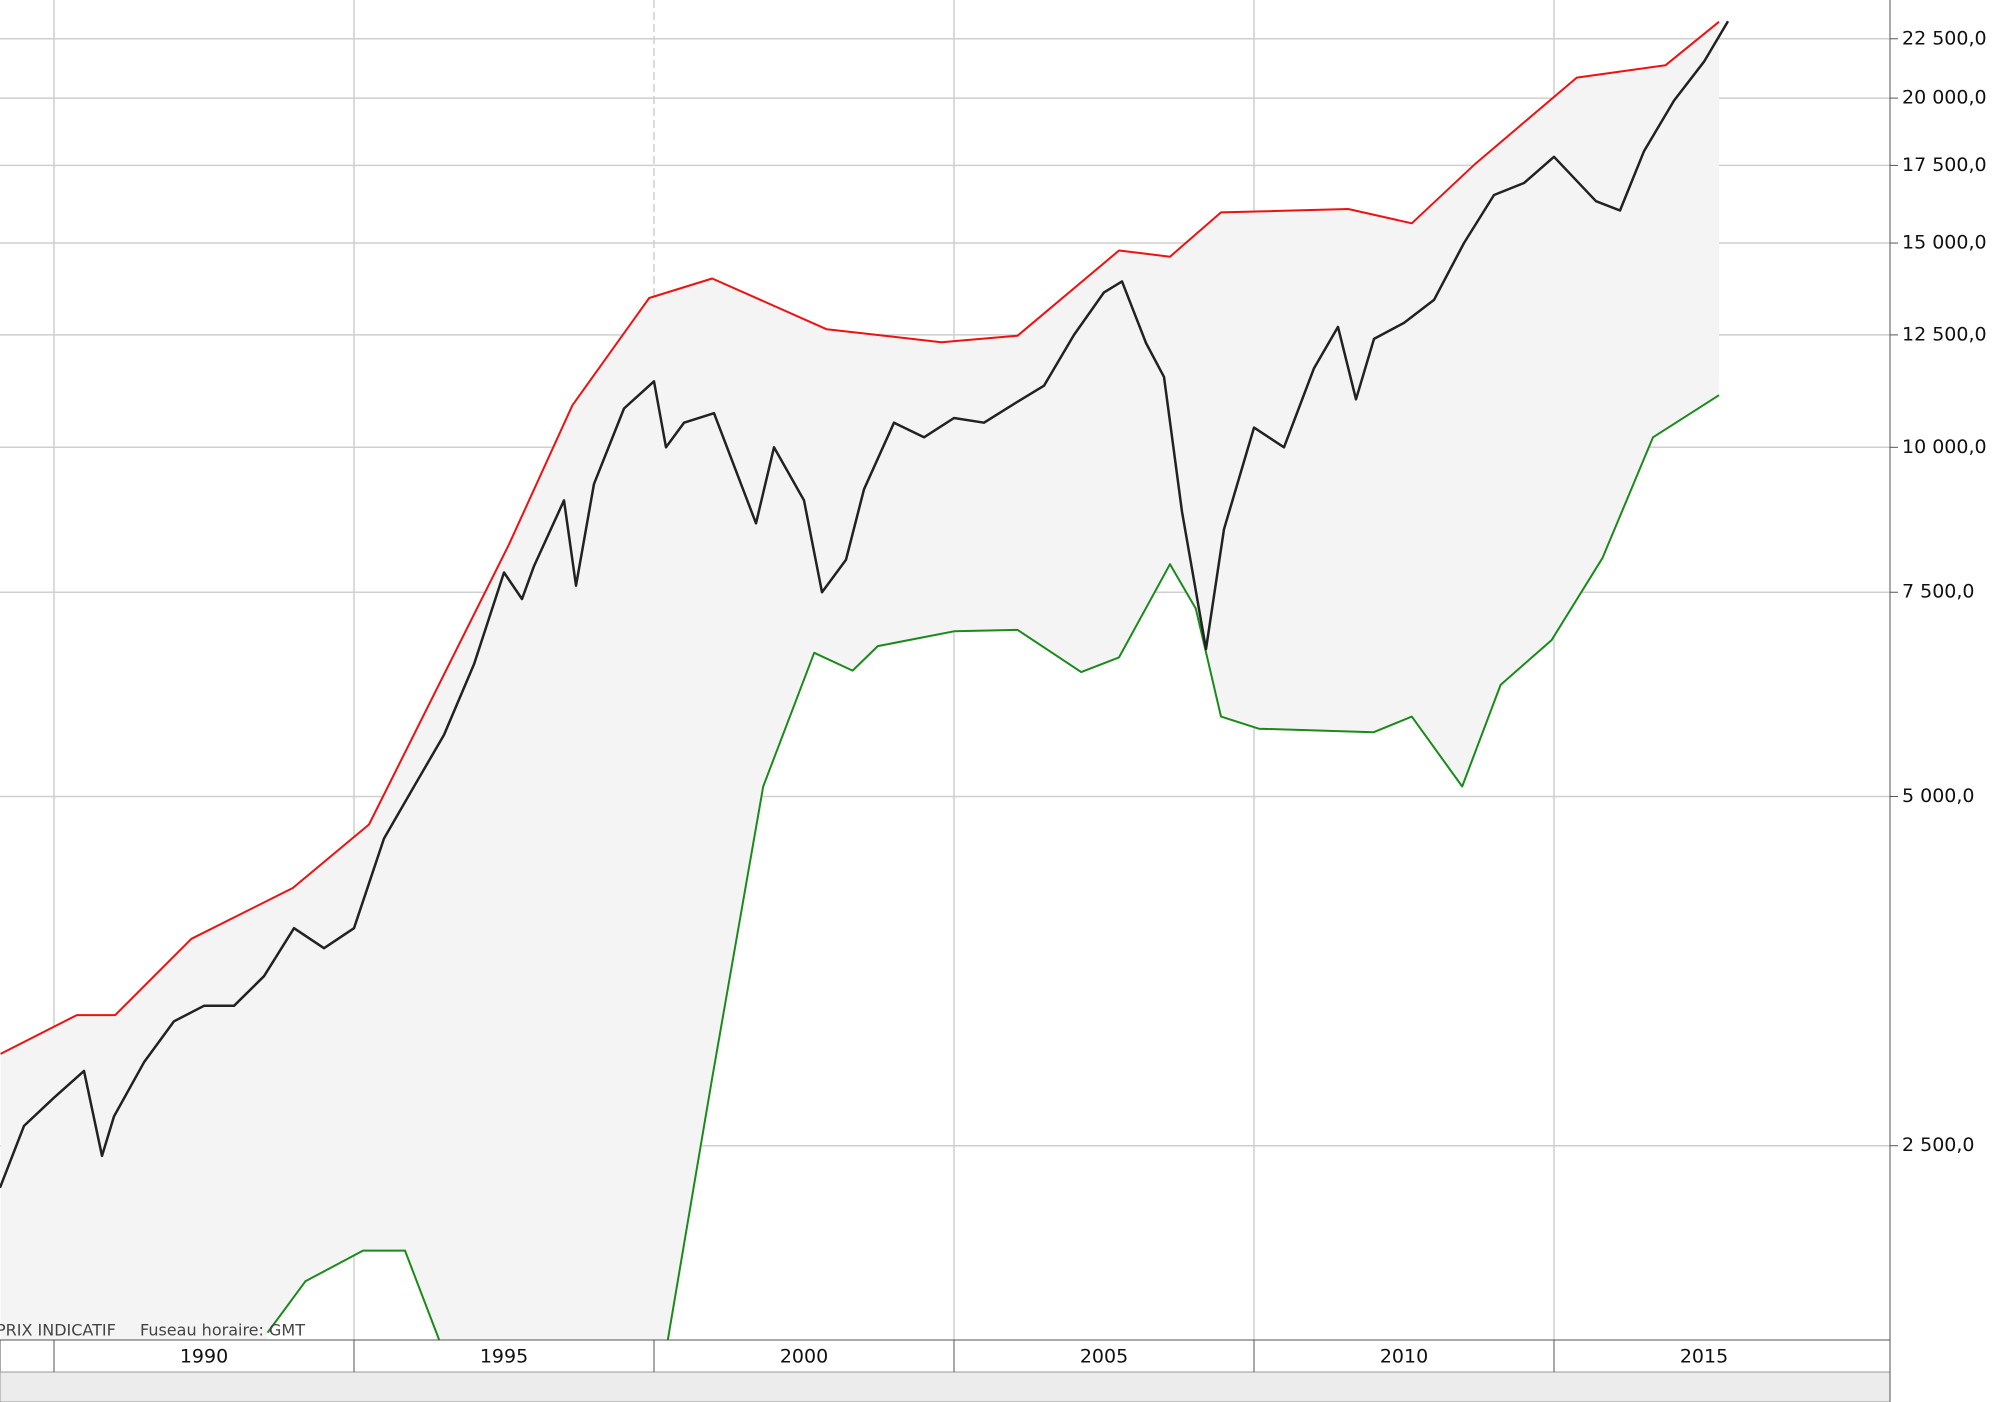 This screenshot has height=1402, width=1992. What do you see at coordinates (1944, 98) in the screenshot?
I see `y-tick-label: 20 000,0` at bounding box center [1944, 98].